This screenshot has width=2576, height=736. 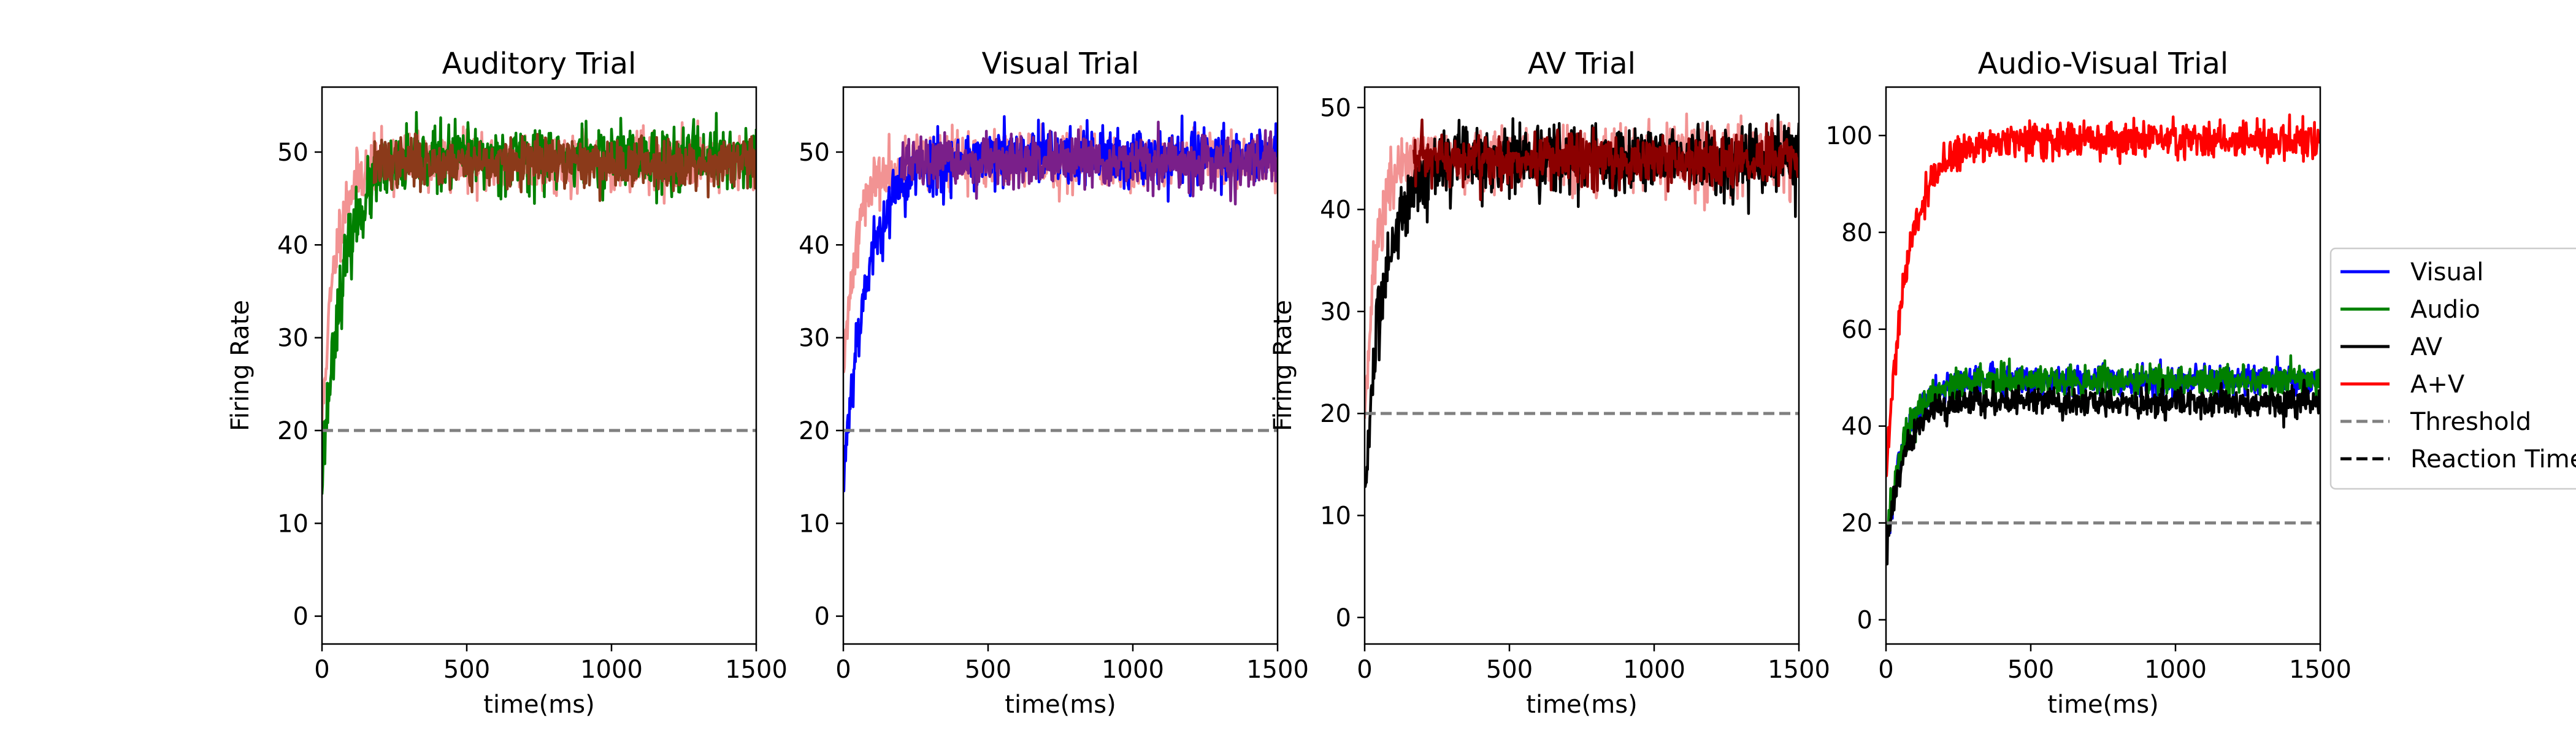 I want to click on series-line-audio, so click(x=2103, y=456).